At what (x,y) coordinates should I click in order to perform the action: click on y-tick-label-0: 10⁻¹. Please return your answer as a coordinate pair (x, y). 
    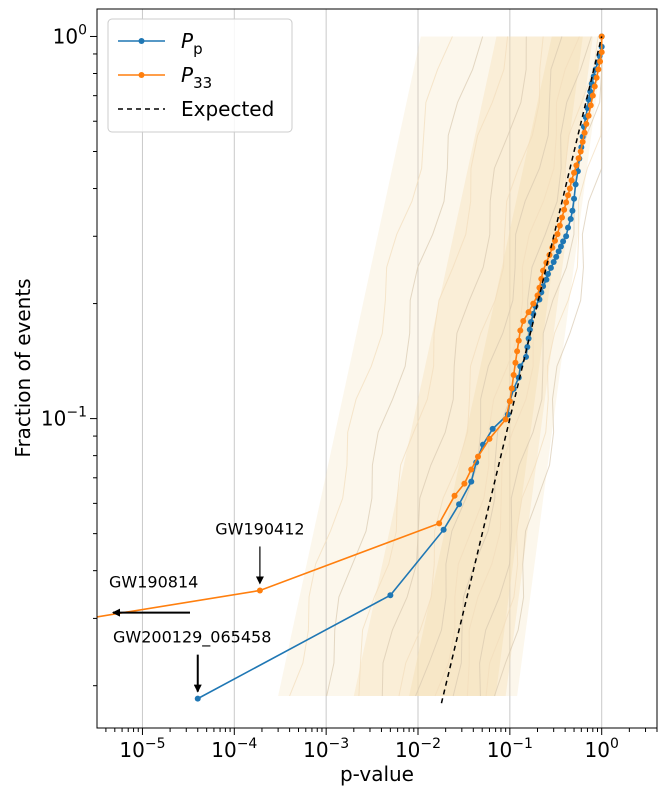
    Looking at the image, I should click on (64, 418).